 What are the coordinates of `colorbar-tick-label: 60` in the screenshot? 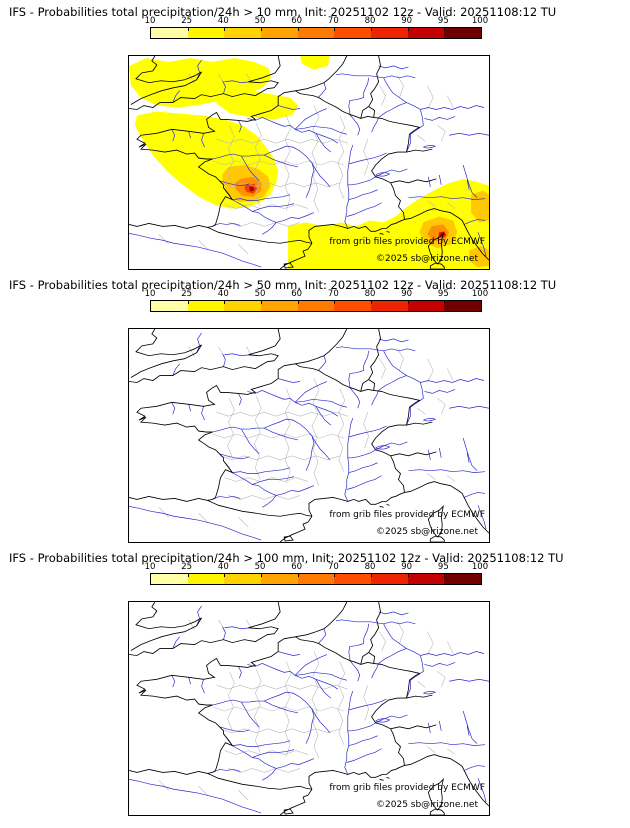 It's located at (297, 294).